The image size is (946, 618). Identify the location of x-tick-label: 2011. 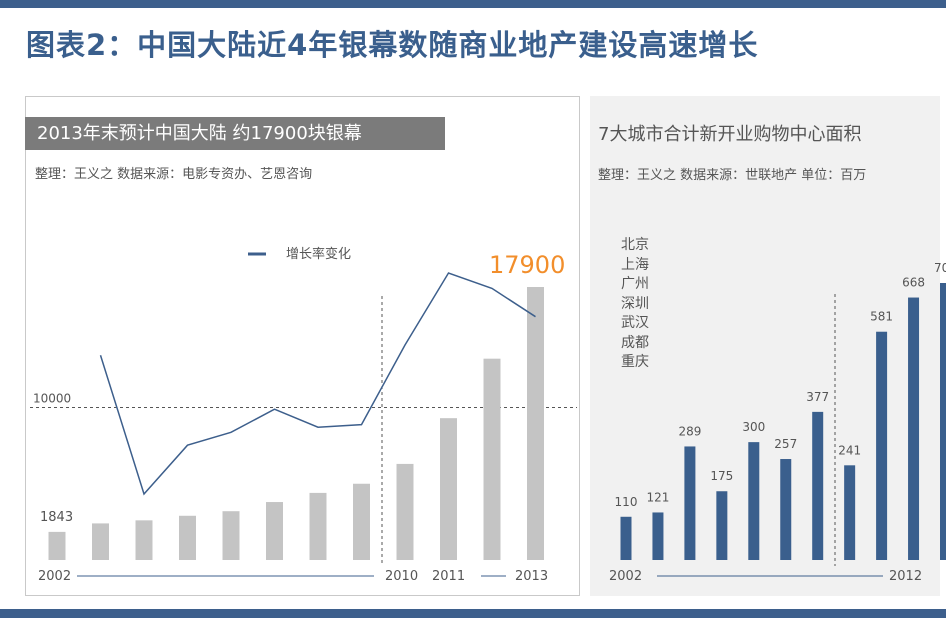
(448, 576).